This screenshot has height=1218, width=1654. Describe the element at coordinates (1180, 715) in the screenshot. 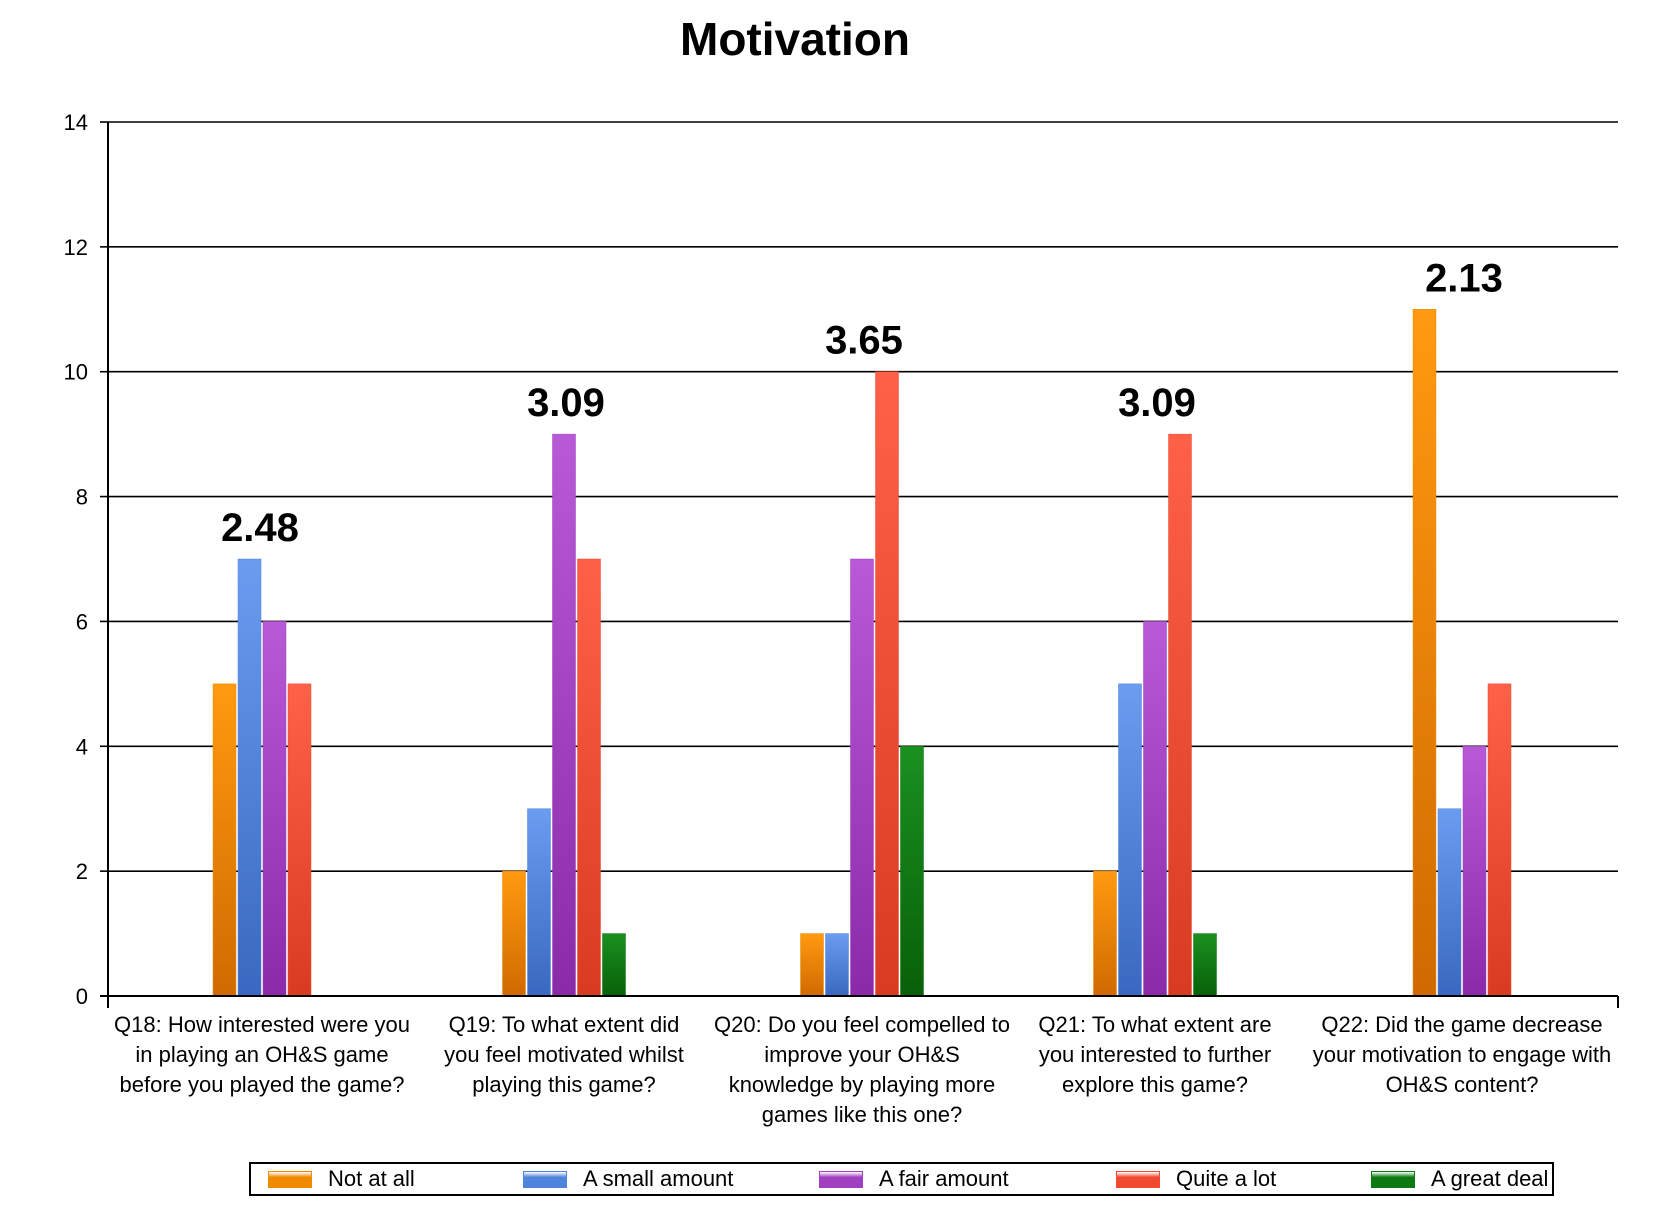

I see `bar-quite-a-lot-q4` at that location.